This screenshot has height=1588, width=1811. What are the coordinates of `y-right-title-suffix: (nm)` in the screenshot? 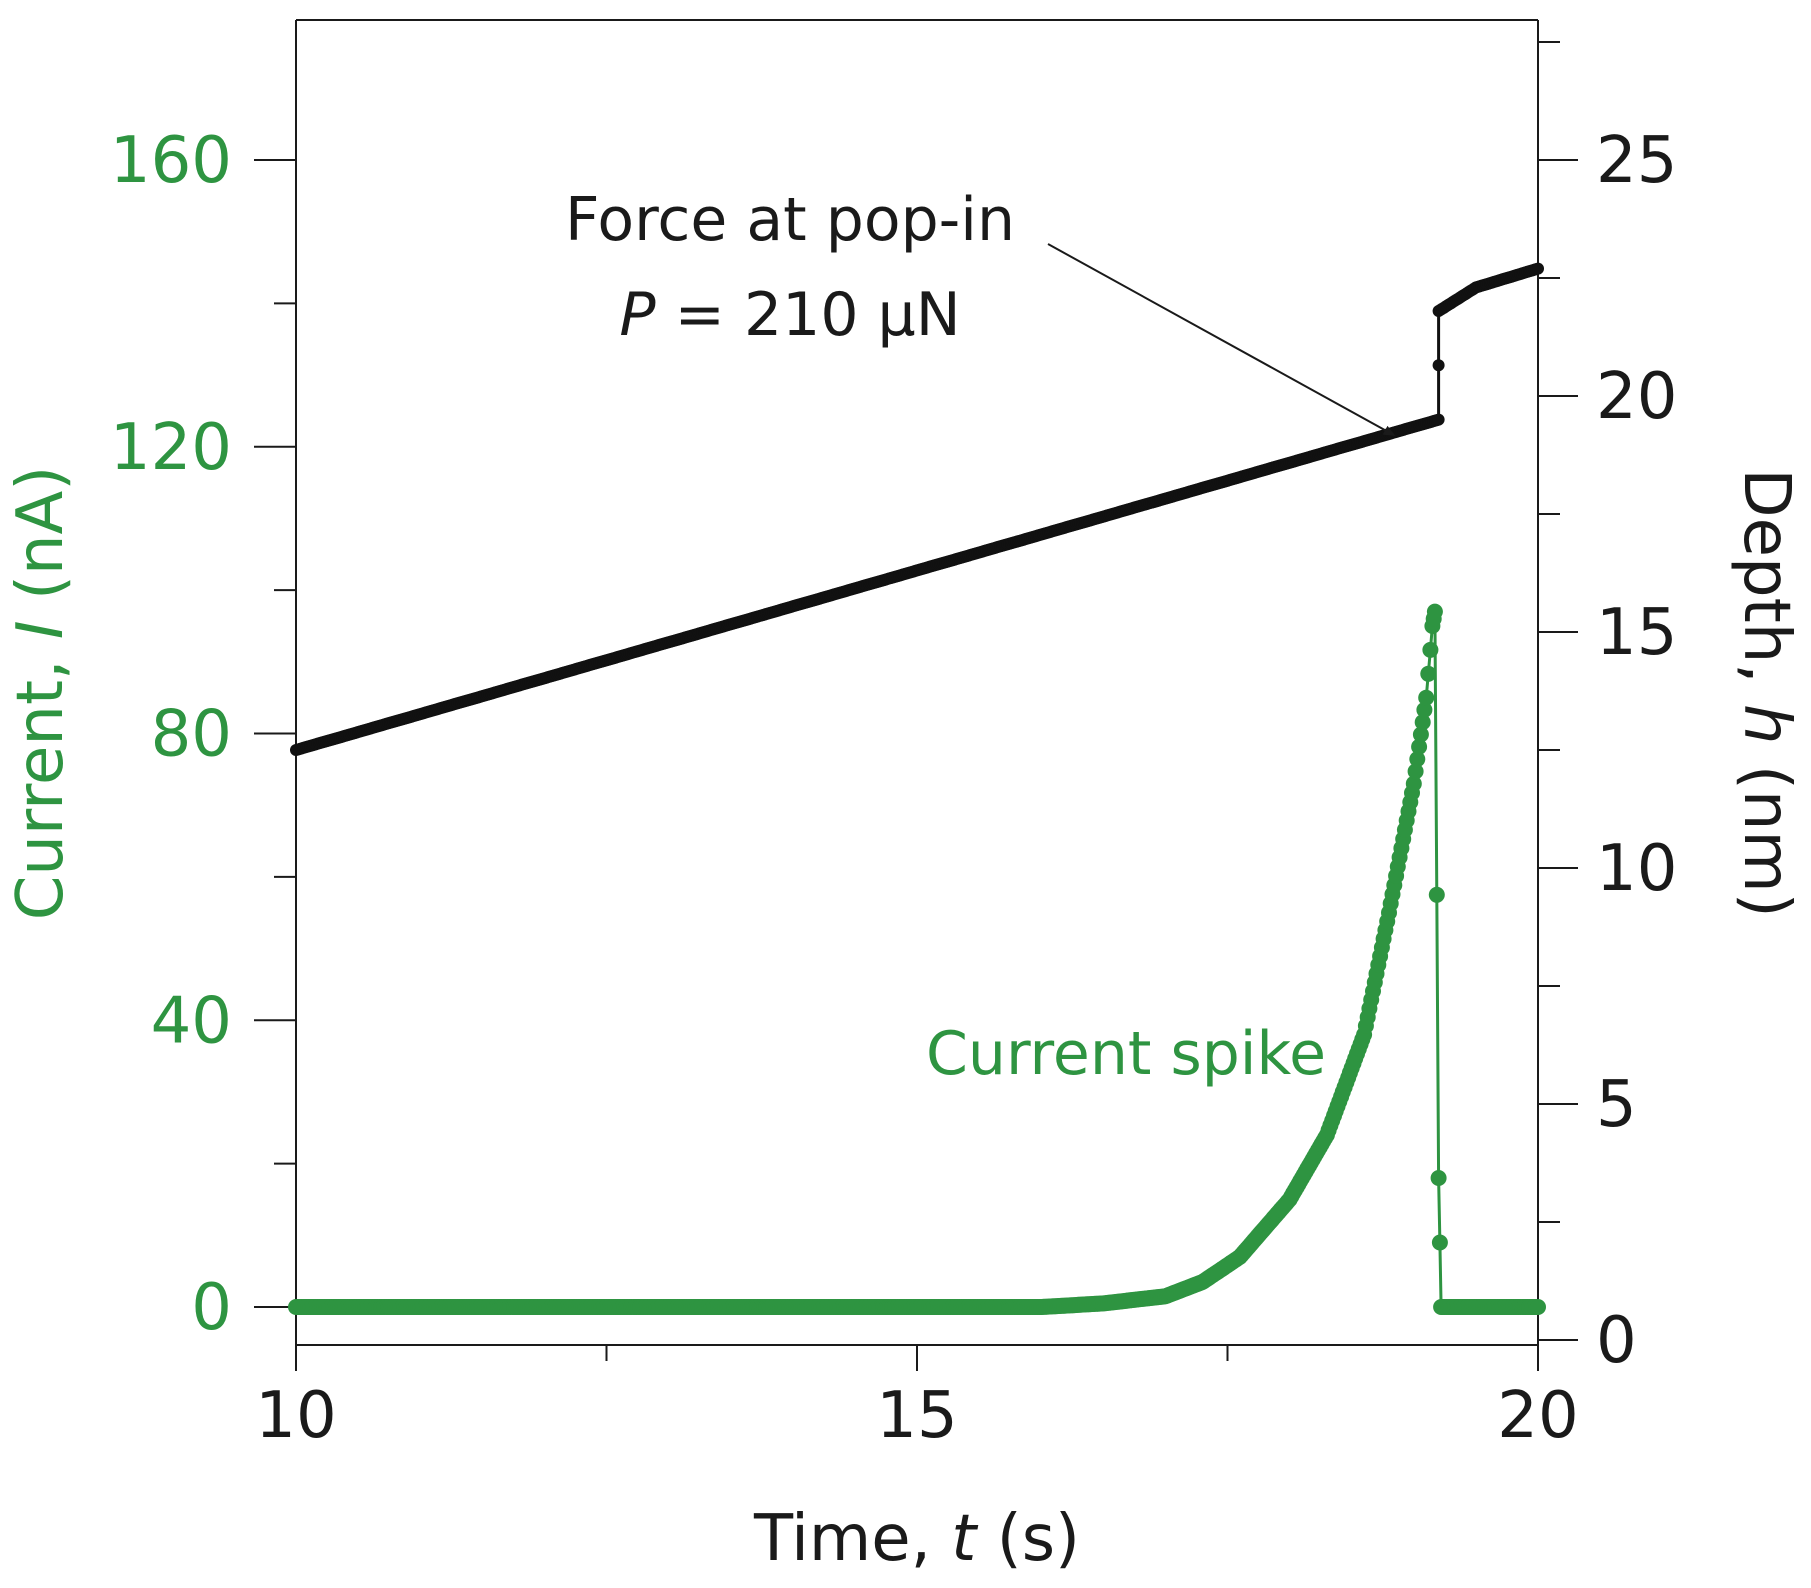 It's located at (1766, 831).